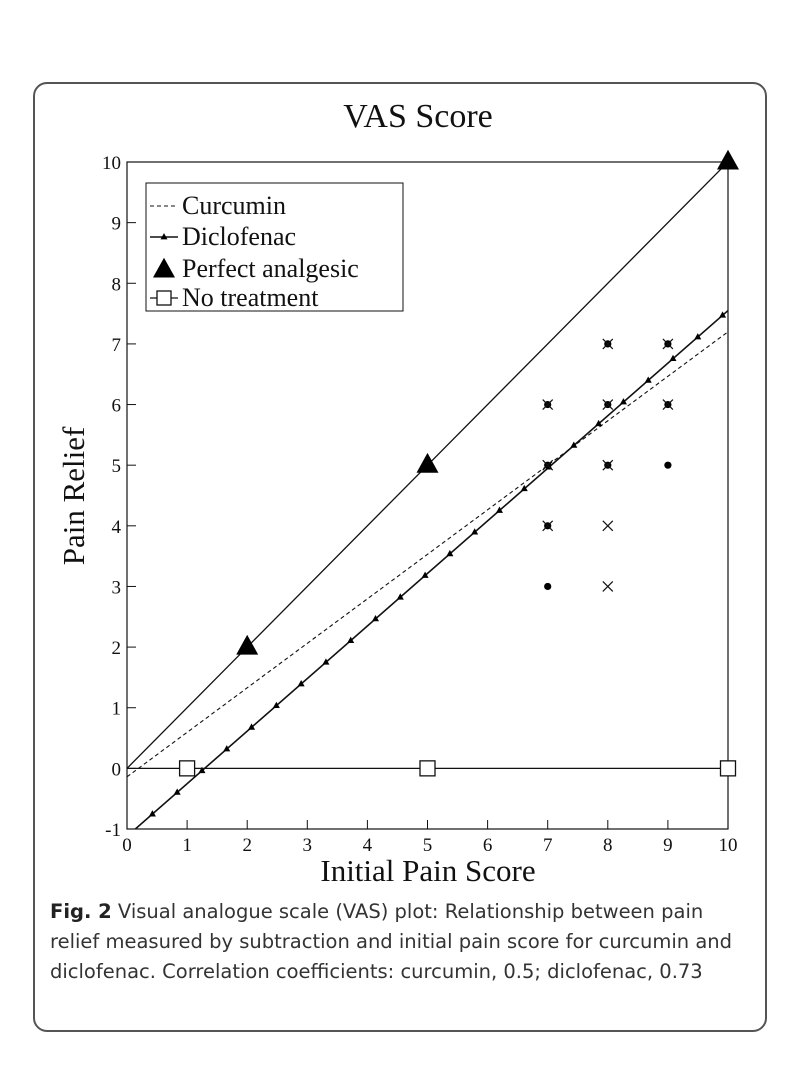 This screenshot has height=1078, width=807. Describe the element at coordinates (117, 527) in the screenshot. I see `y-tick-label: 4` at that location.